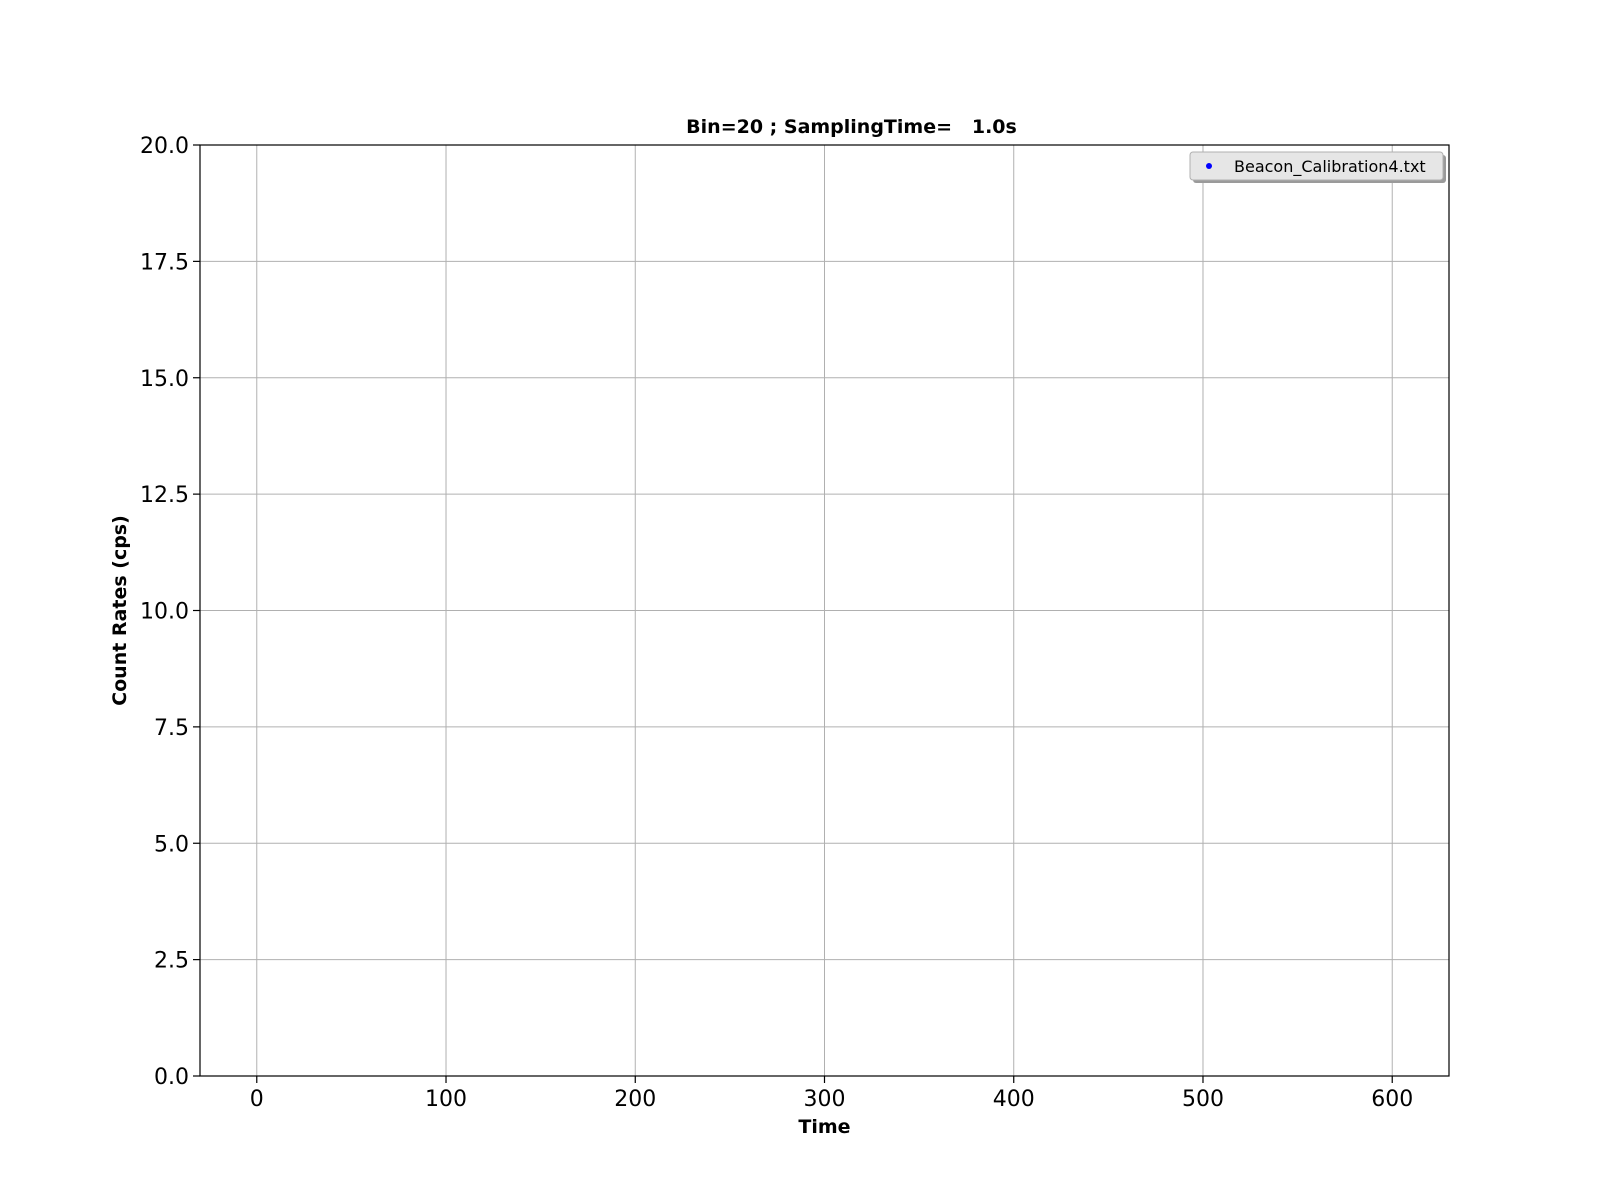  Describe the element at coordinates (1209, 166) in the screenshot. I see `legend-marker` at that location.